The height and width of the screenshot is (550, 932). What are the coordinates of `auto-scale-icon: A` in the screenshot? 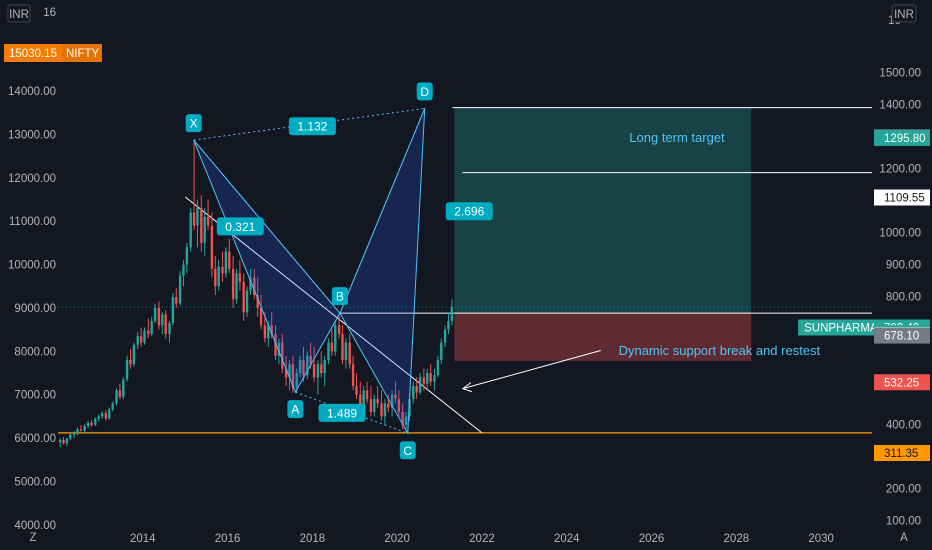 It's located at (904, 538).